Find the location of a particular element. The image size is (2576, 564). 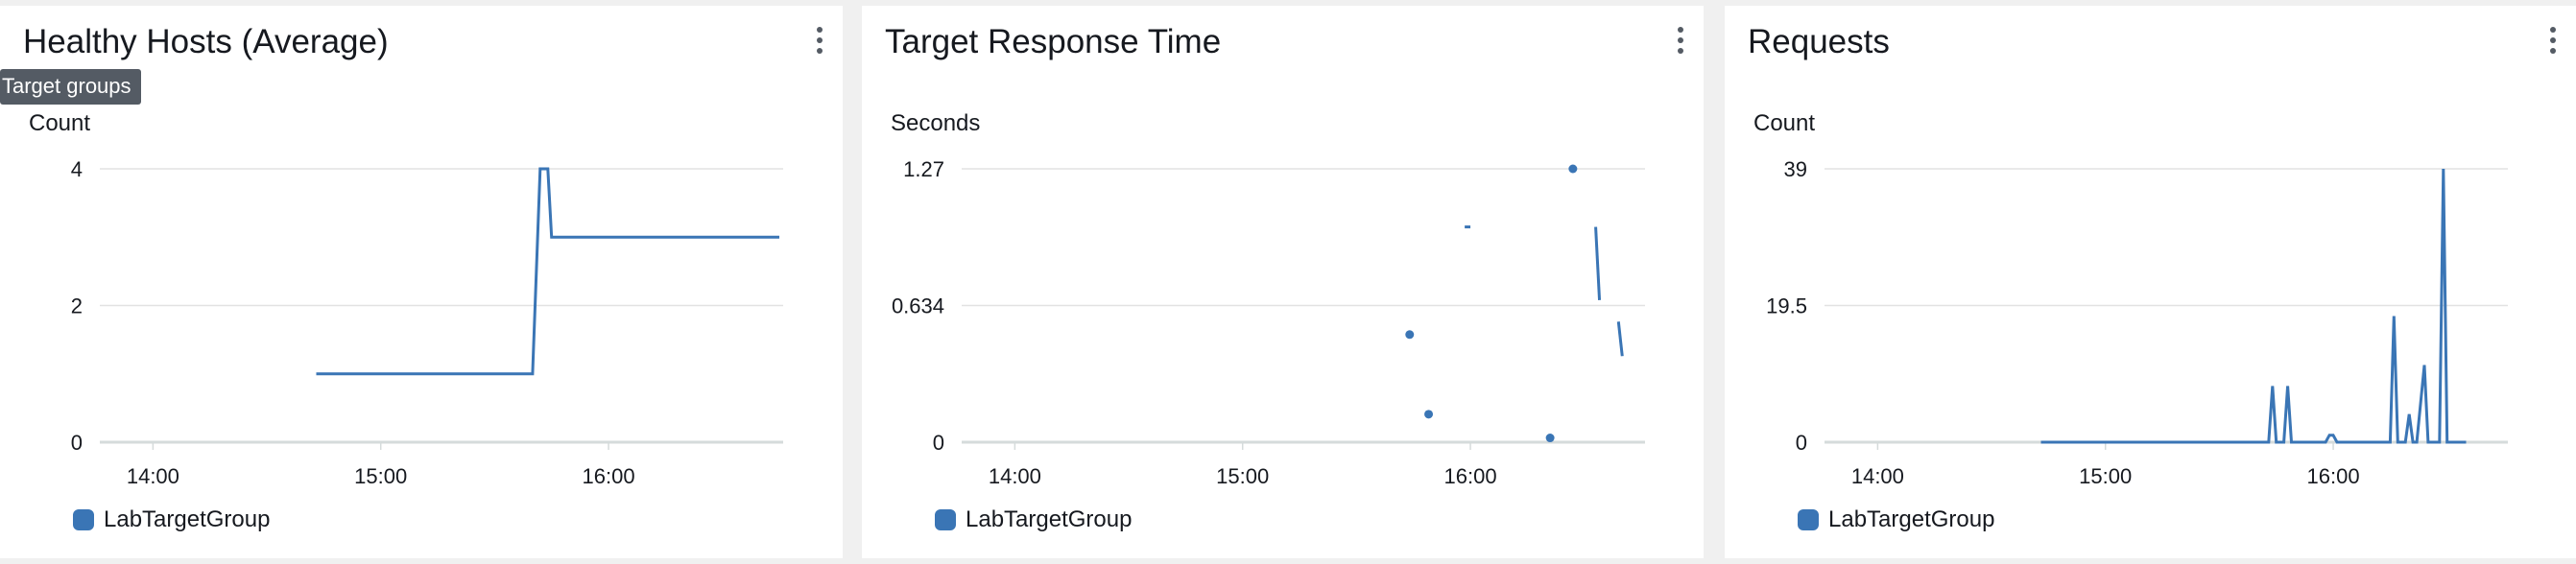

y-tick-label: 39 is located at coordinates (1795, 169).